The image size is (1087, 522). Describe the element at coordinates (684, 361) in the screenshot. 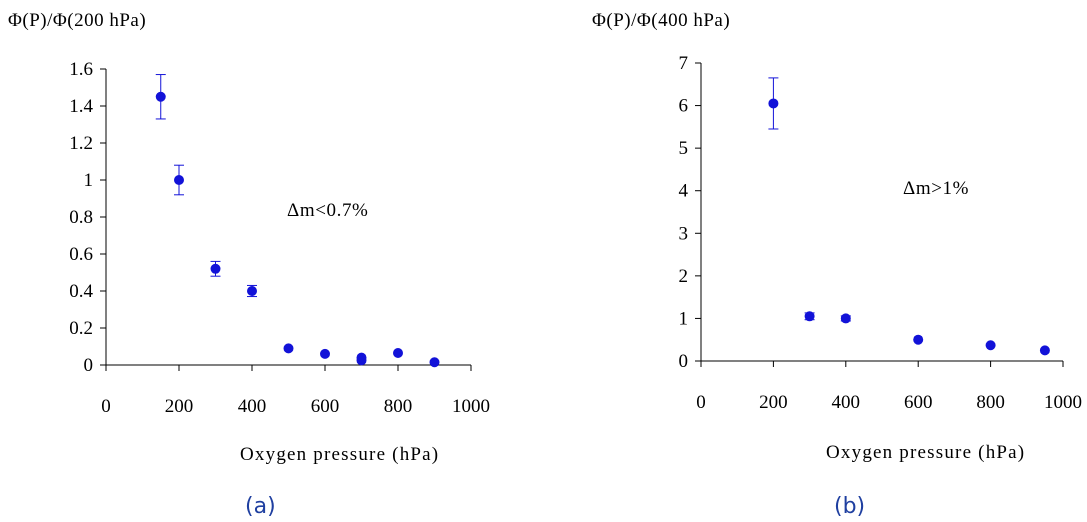

I see `chart-b-y-tick-label: 0` at that location.